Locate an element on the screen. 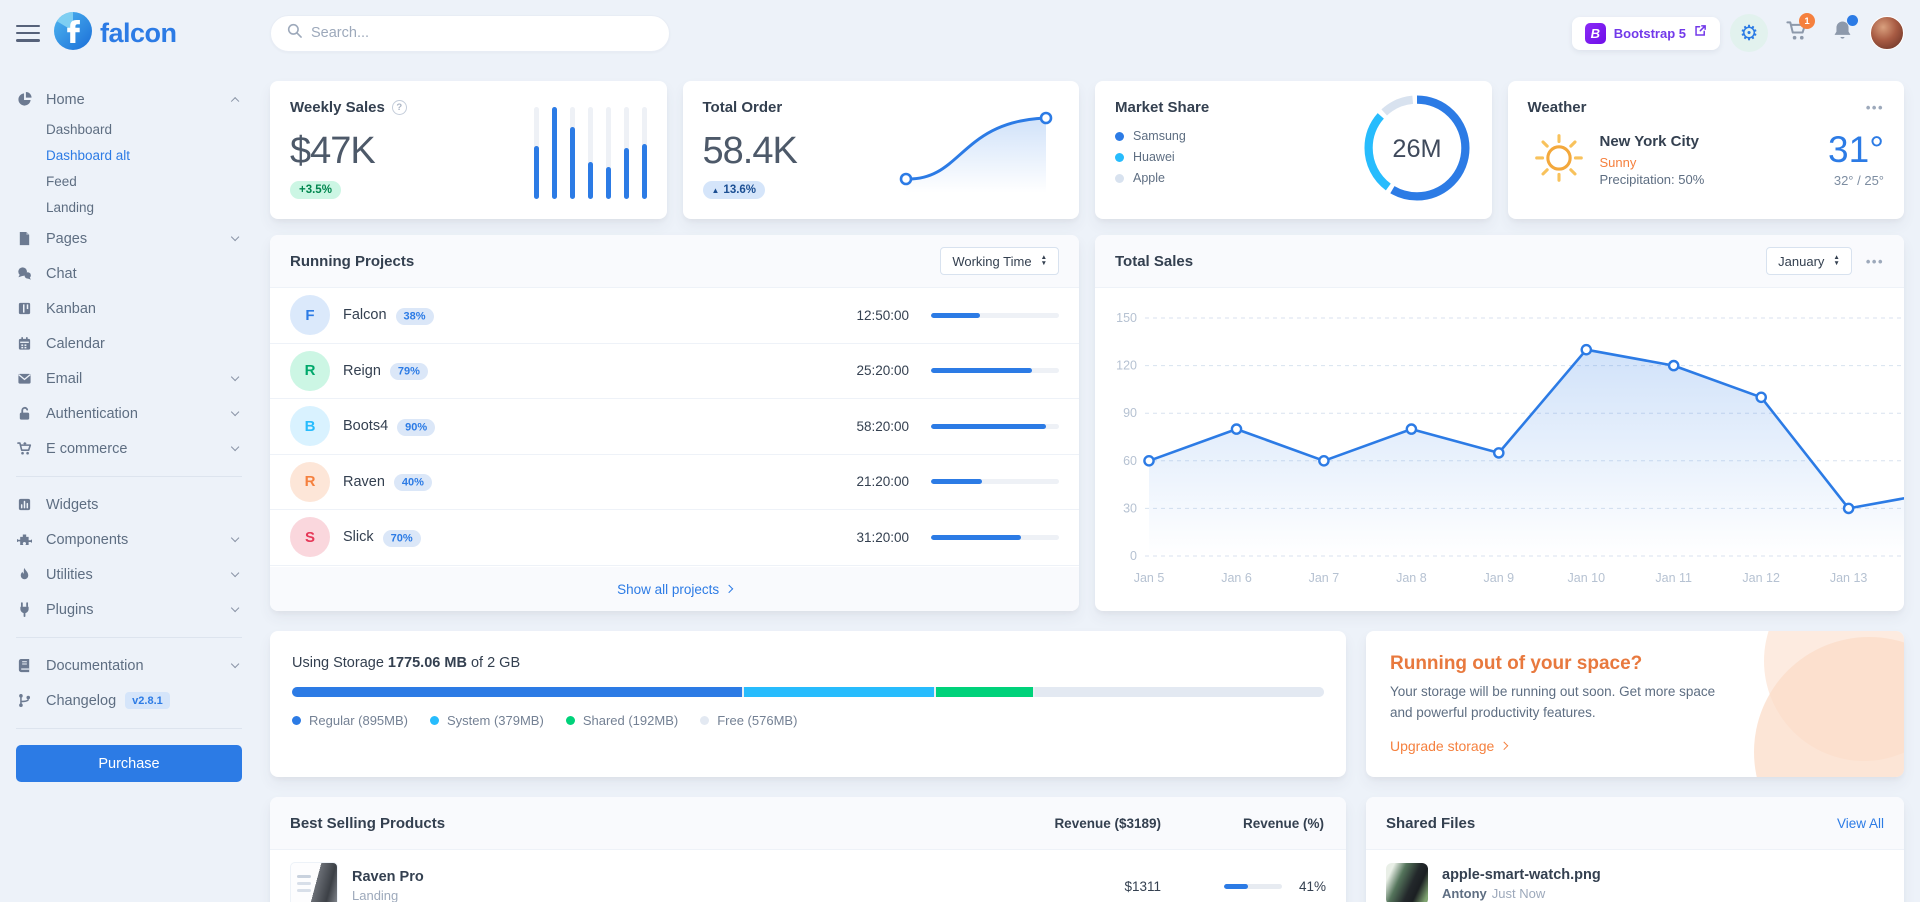 The height and width of the screenshot is (902, 1920). project-name-link: Boots4 is located at coordinates (366, 426).